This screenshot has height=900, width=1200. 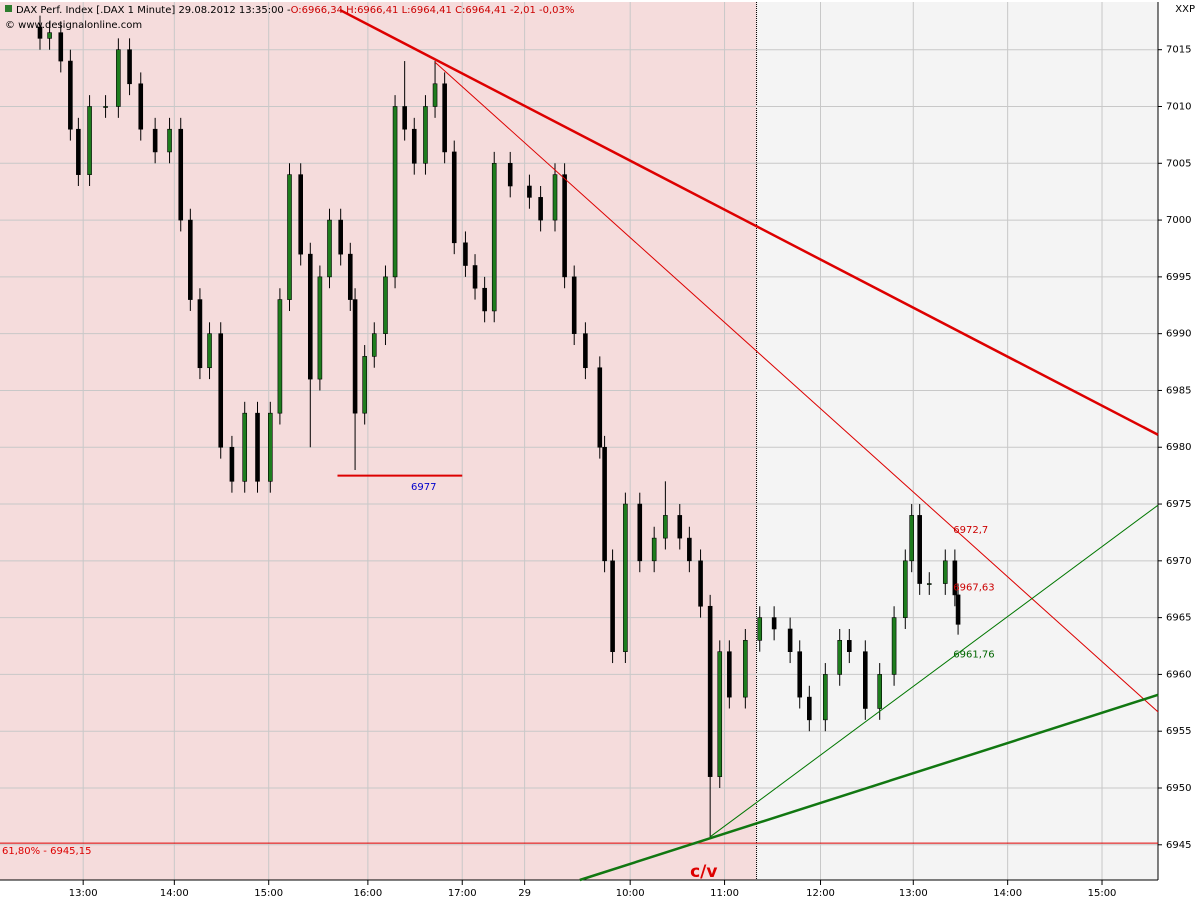 What do you see at coordinates (703, 872) in the screenshot?
I see `annotation: c/v` at bounding box center [703, 872].